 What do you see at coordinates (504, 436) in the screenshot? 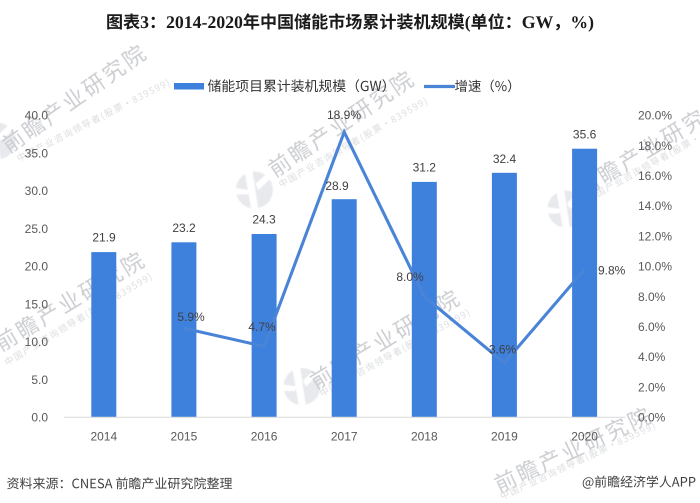
I see `svg-text: 2019` at bounding box center [504, 436].